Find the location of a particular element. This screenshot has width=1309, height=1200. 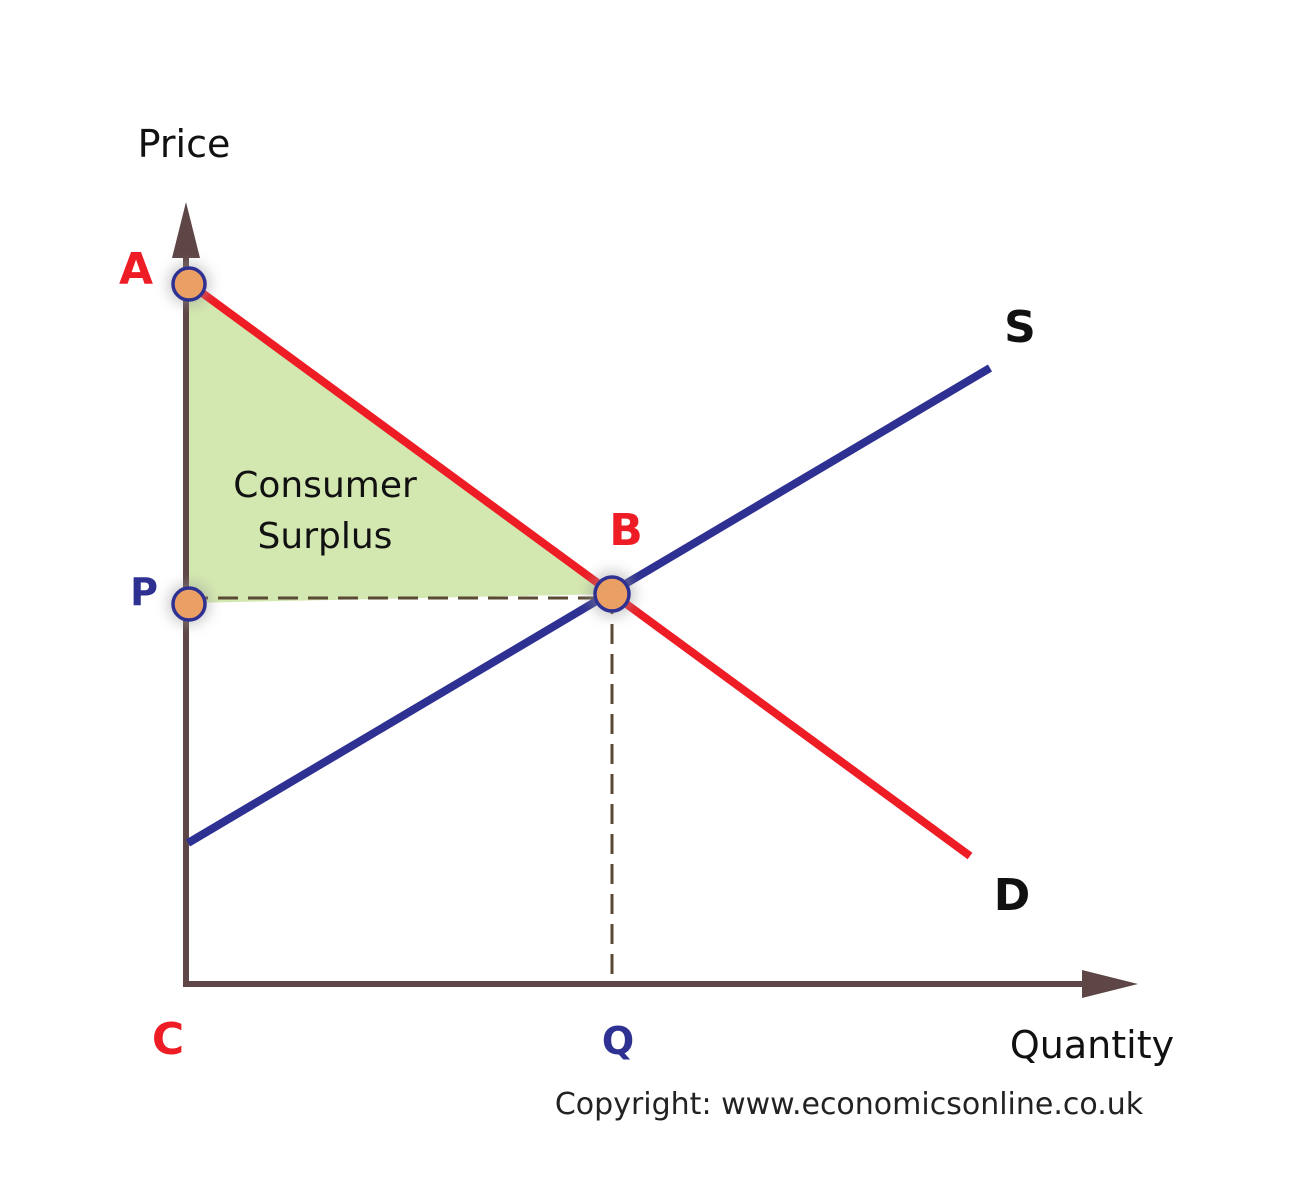

point-label-p: P is located at coordinates (144, 592).